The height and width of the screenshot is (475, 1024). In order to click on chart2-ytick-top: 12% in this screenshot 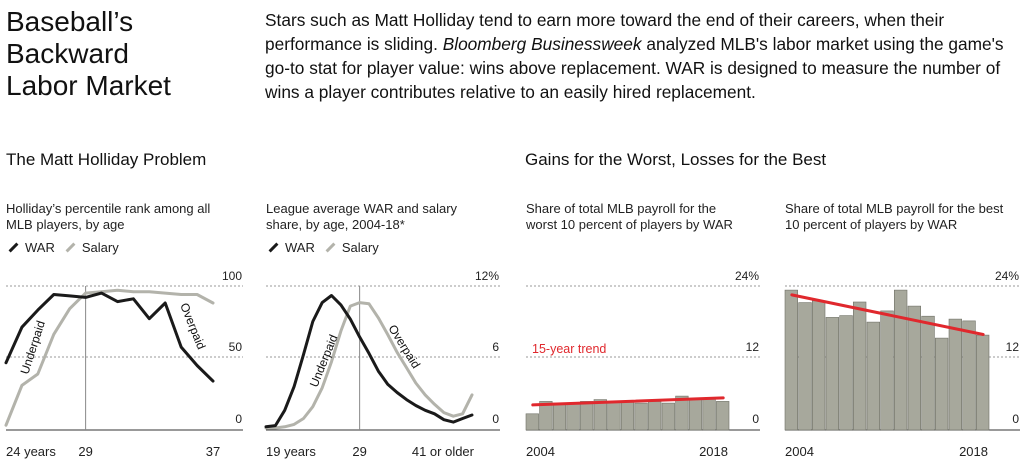, I will do `click(487, 276)`.